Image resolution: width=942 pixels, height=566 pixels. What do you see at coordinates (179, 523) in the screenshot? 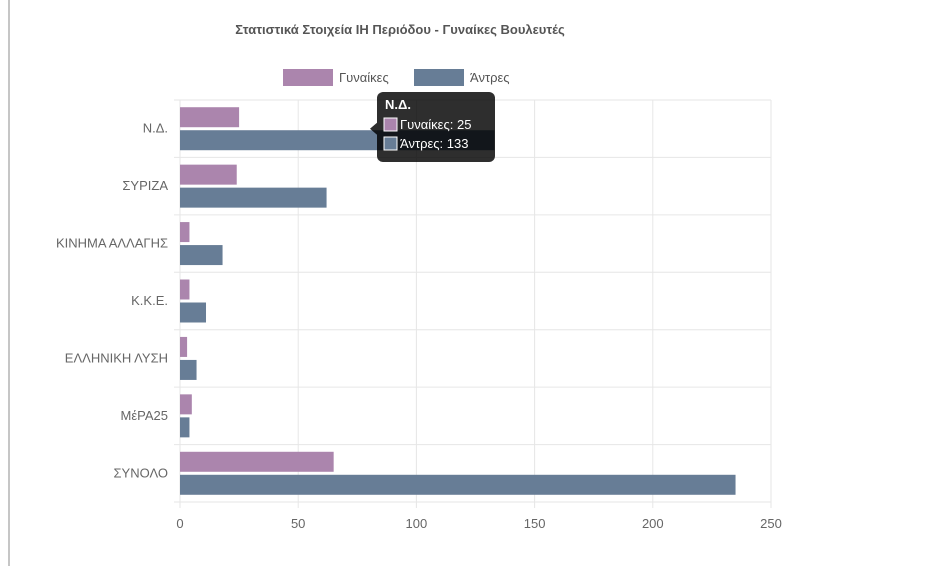
I see `x-tick-label: 0` at bounding box center [179, 523].